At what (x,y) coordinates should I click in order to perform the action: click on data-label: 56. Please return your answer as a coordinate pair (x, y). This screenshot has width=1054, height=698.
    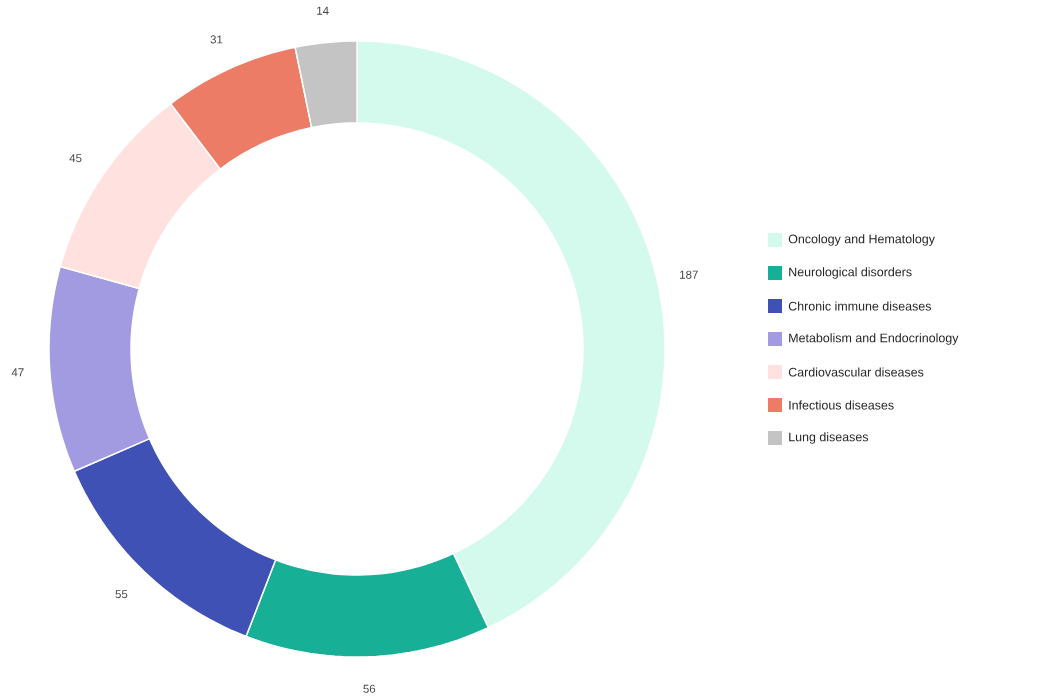
    Looking at the image, I should click on (369, 688).